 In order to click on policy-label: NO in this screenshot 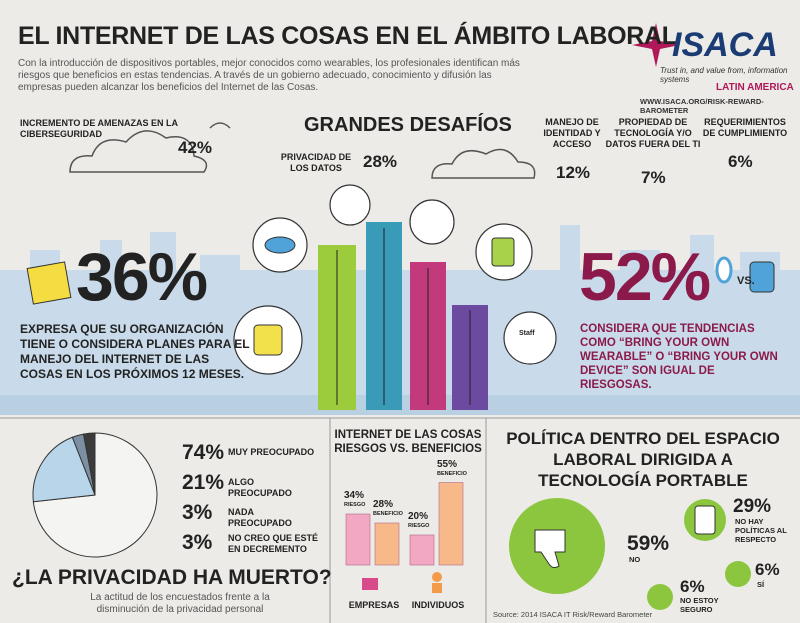, I will do `click(635, 559)`.